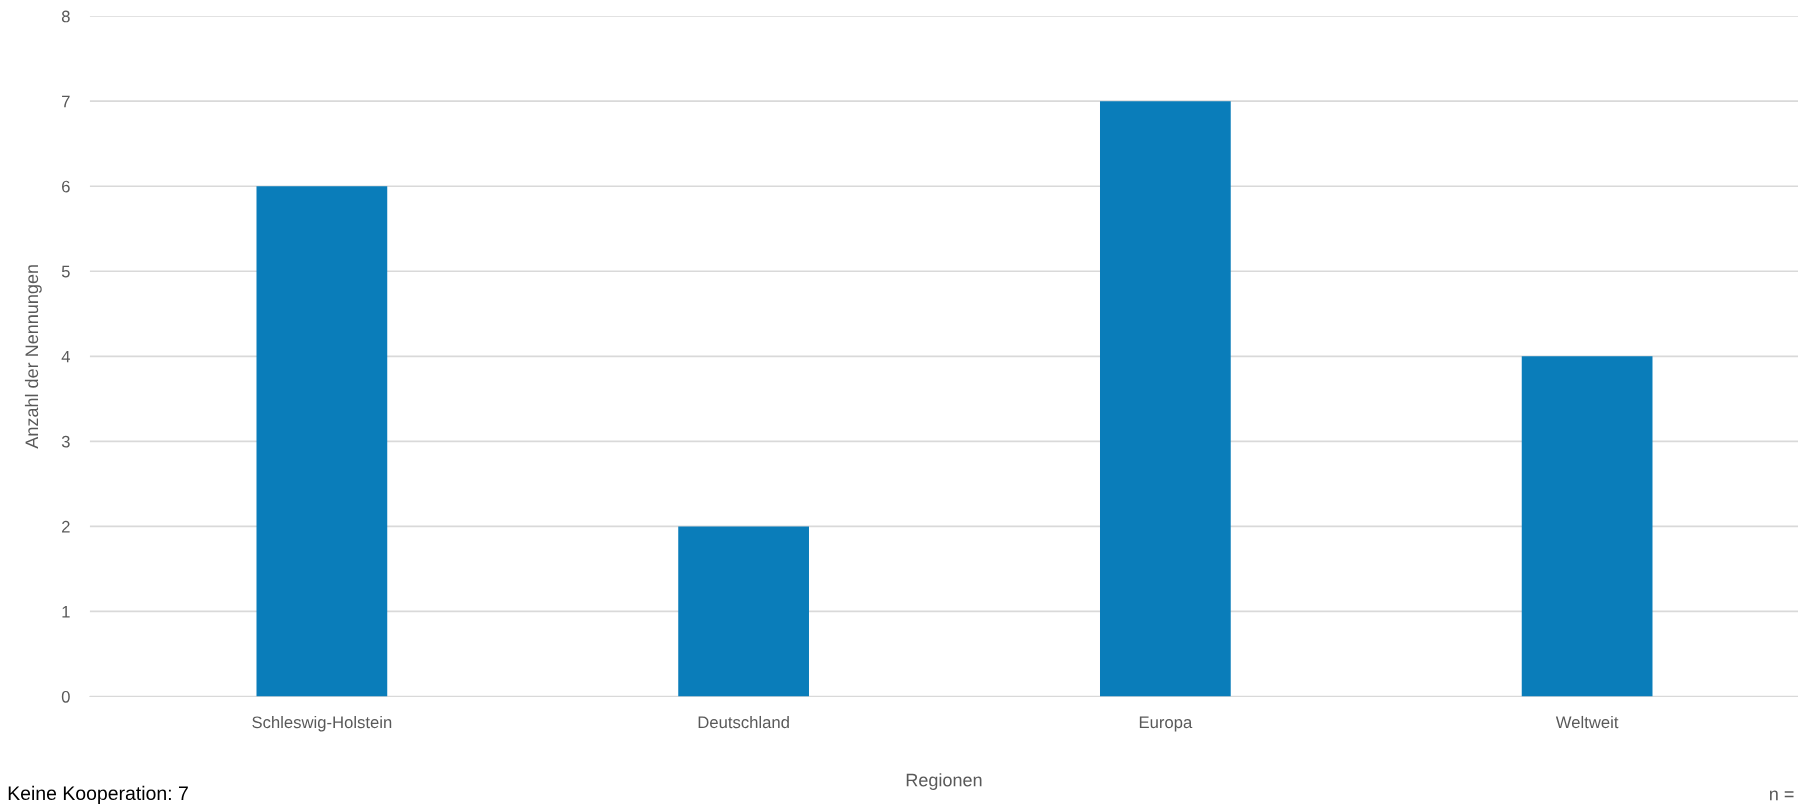 The width and height of the screenshot is (1798, 808). What do you see at coordinates (65, 441) in the screenshot?
I see `y-tick-label: 3` at bounding box center [65, 441].